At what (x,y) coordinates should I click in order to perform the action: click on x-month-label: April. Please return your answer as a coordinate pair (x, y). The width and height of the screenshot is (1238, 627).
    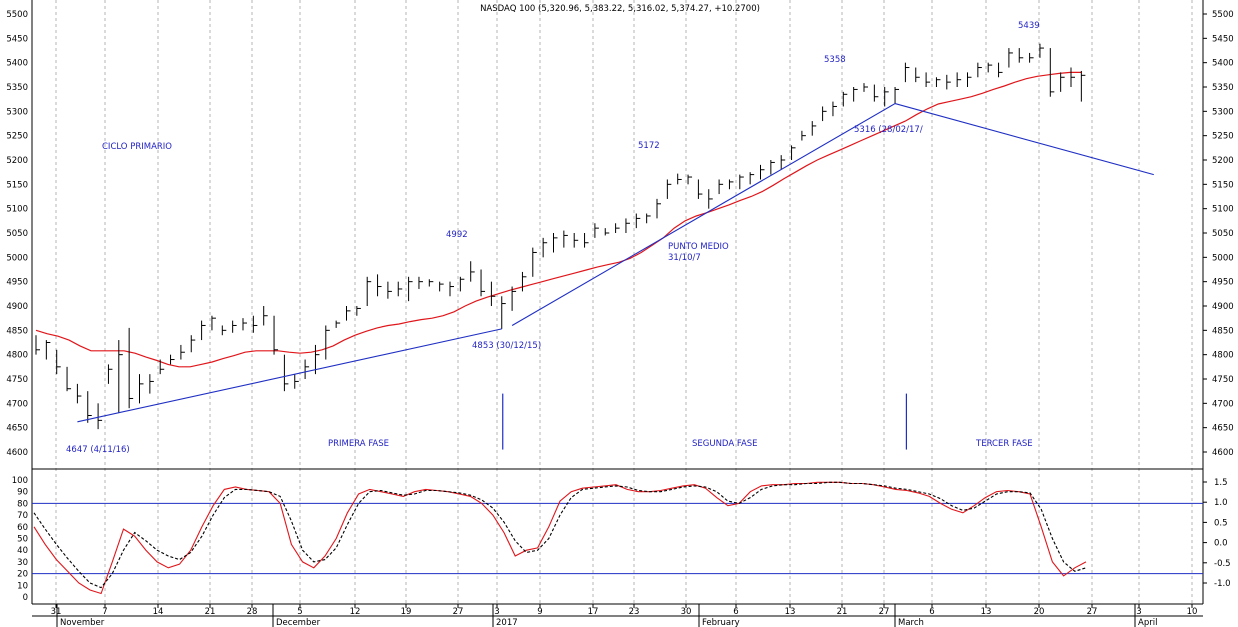
    Looking at the image, I should click on (1147, 622).